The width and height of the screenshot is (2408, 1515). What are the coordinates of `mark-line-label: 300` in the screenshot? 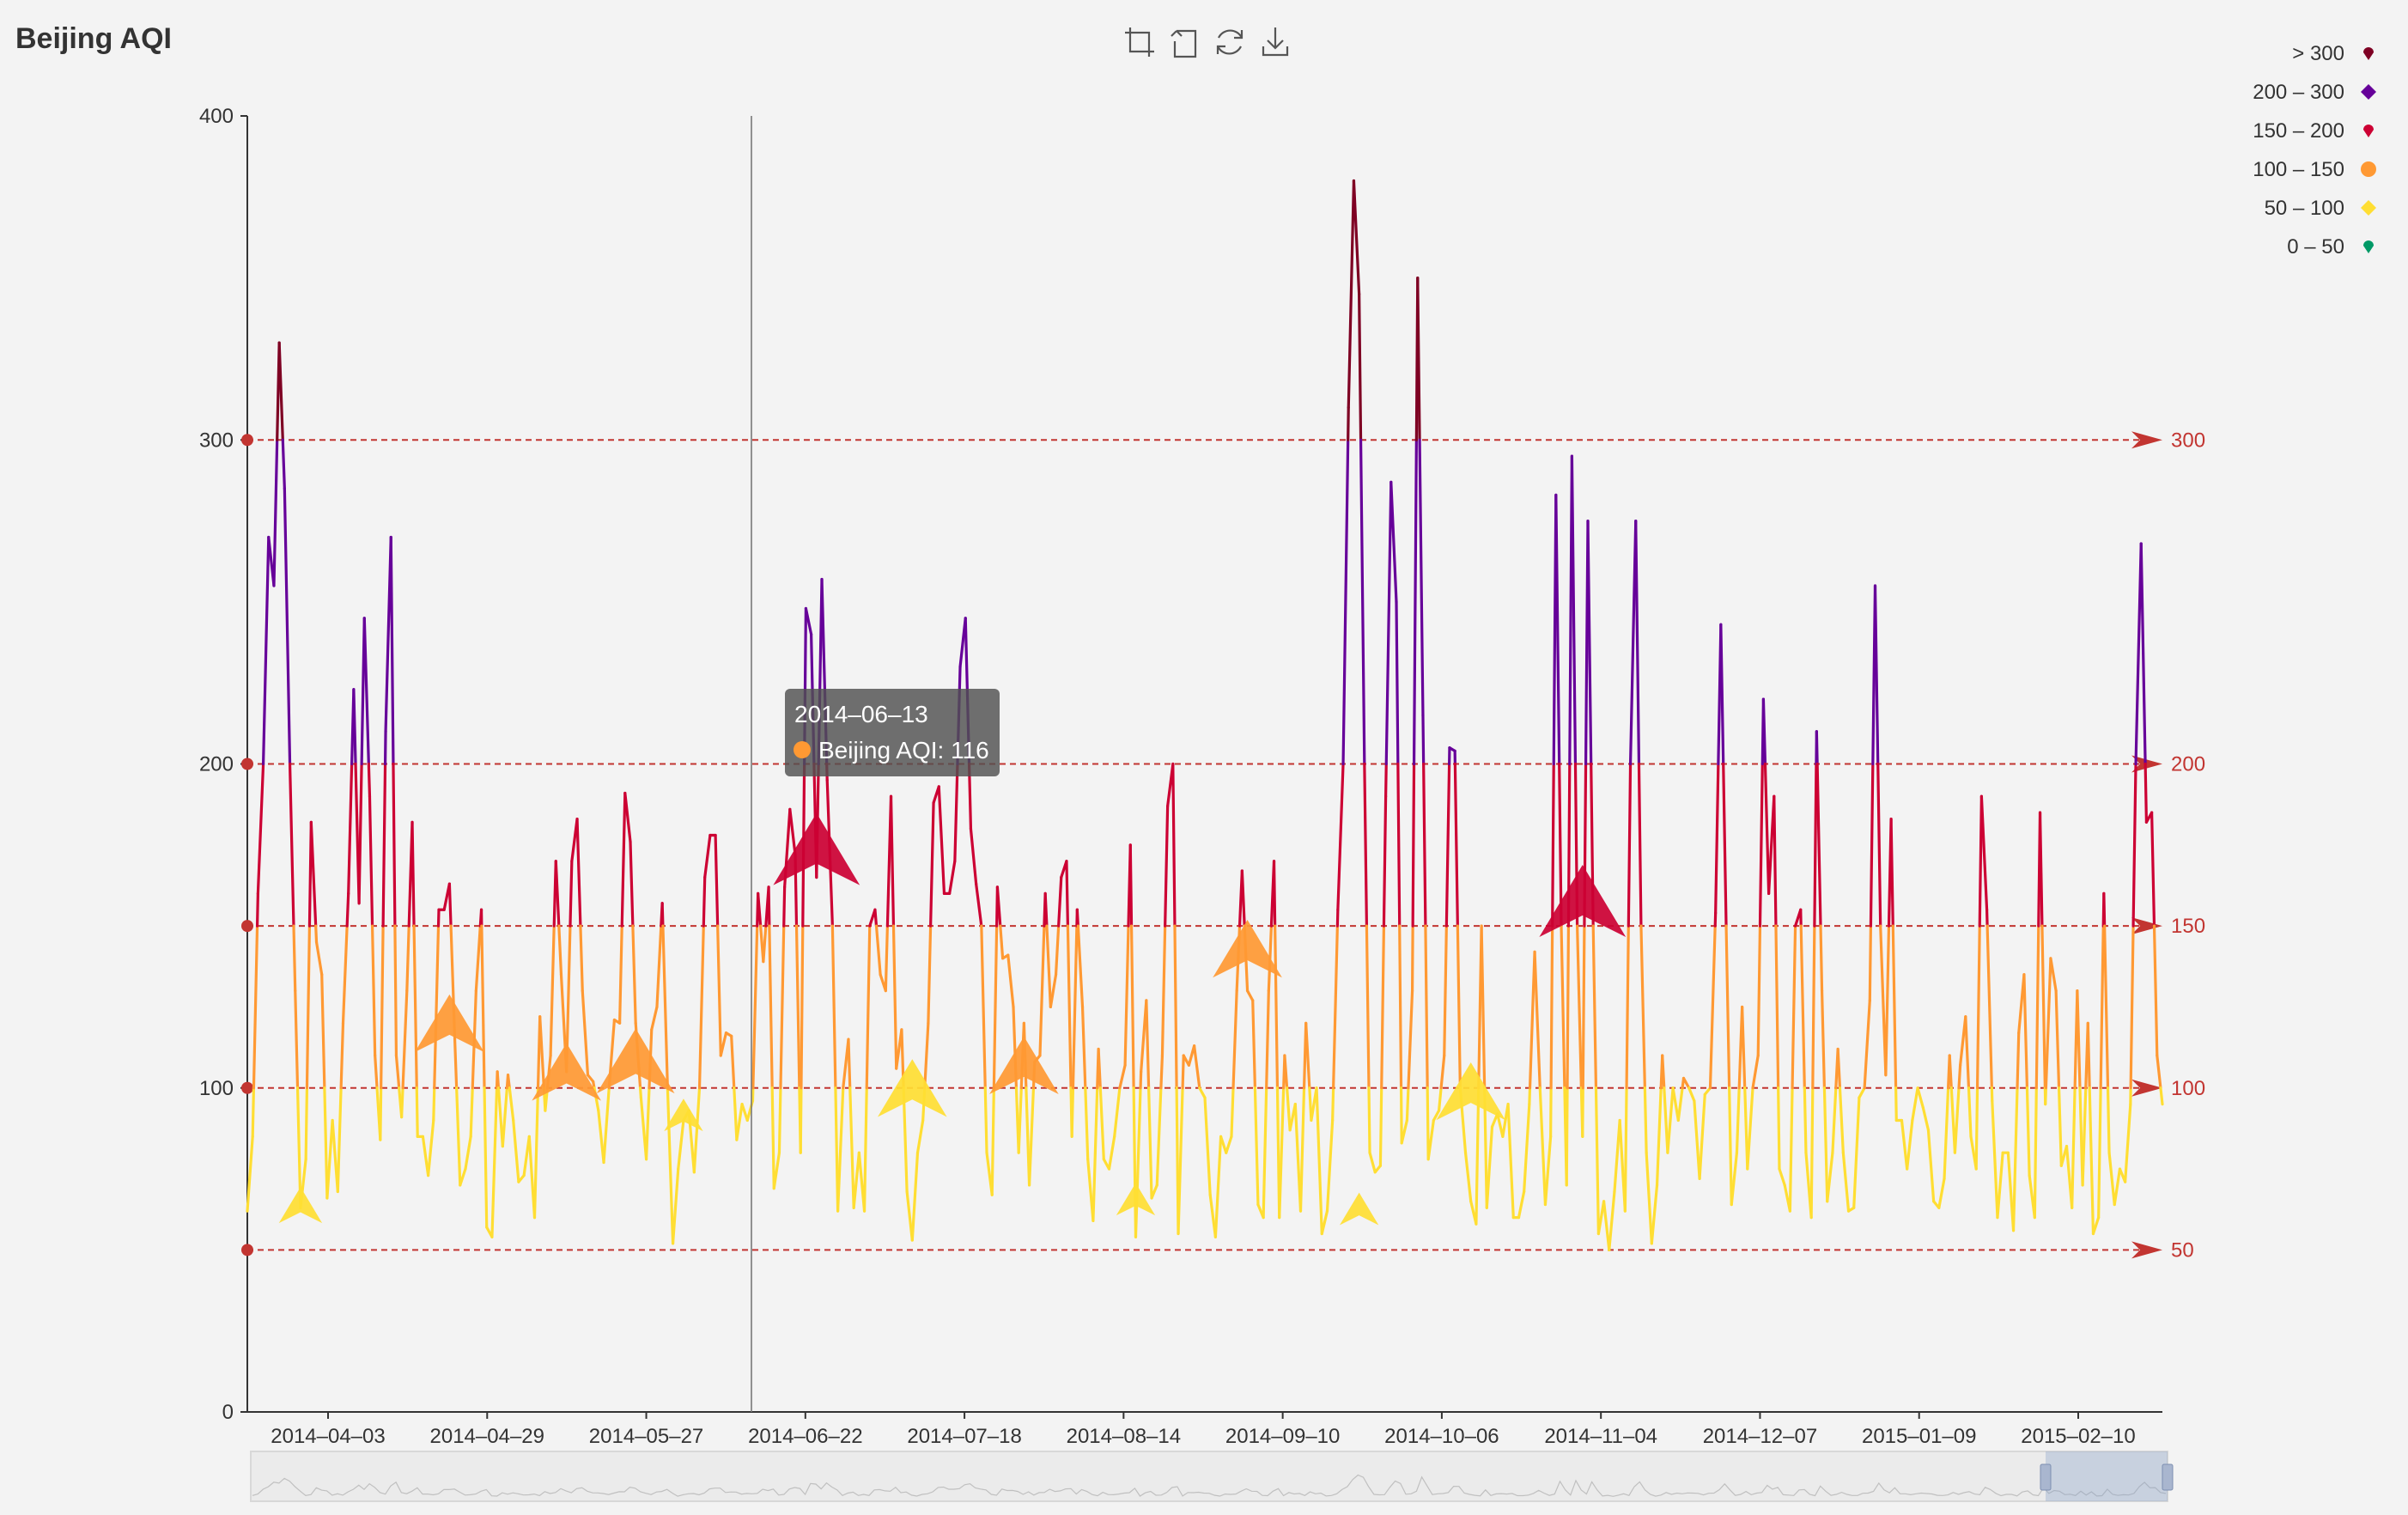 It's located at (2188, 440).